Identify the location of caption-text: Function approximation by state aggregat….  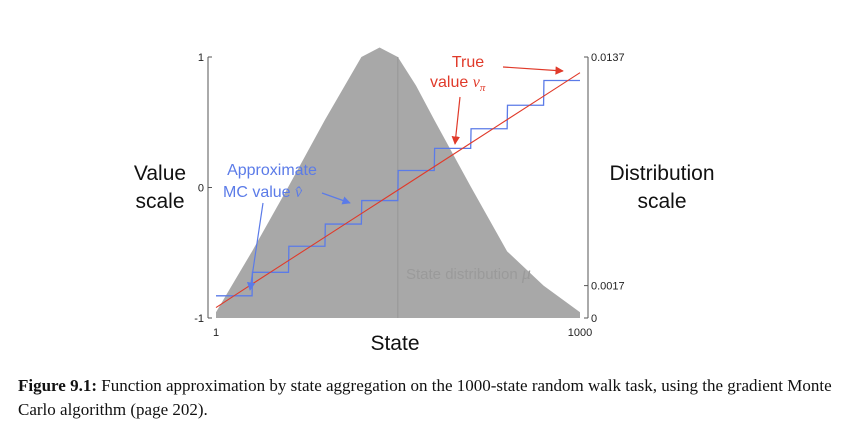
(425, 397).